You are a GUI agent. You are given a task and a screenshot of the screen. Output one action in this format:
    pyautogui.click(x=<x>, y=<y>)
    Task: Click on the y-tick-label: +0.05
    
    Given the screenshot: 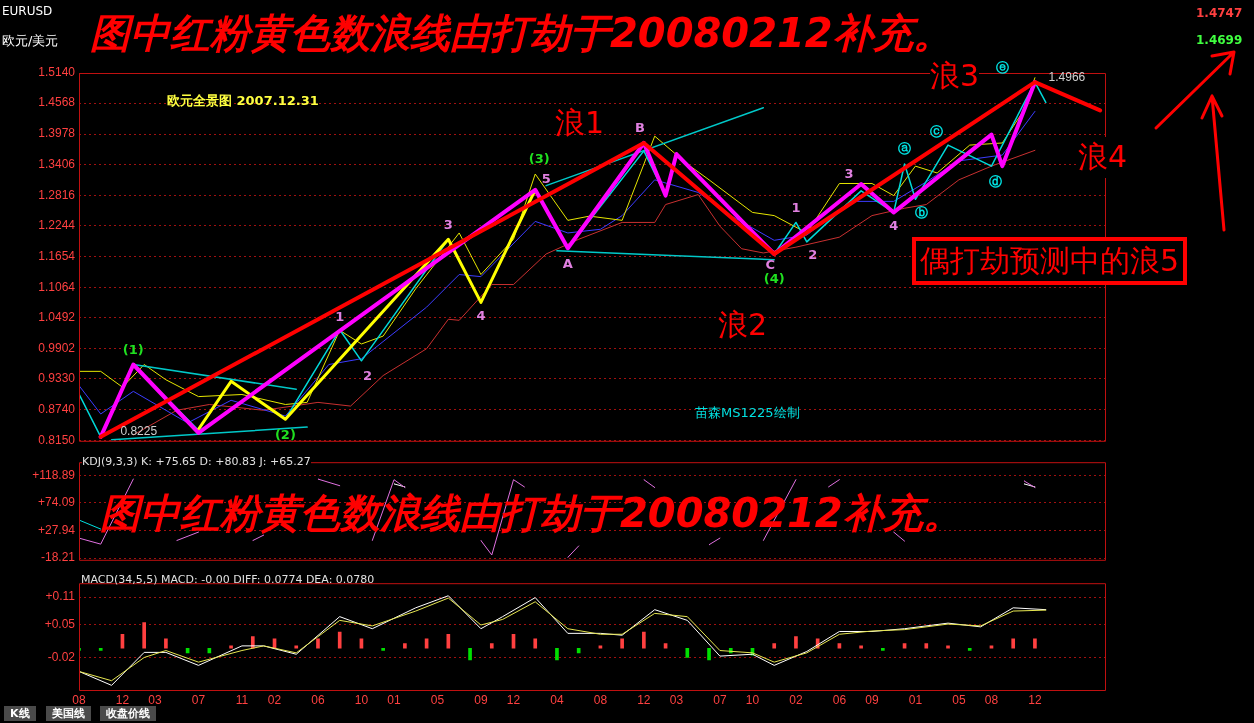 What is the action you would take?
    pyautogui.click(x=60, y=624)
    